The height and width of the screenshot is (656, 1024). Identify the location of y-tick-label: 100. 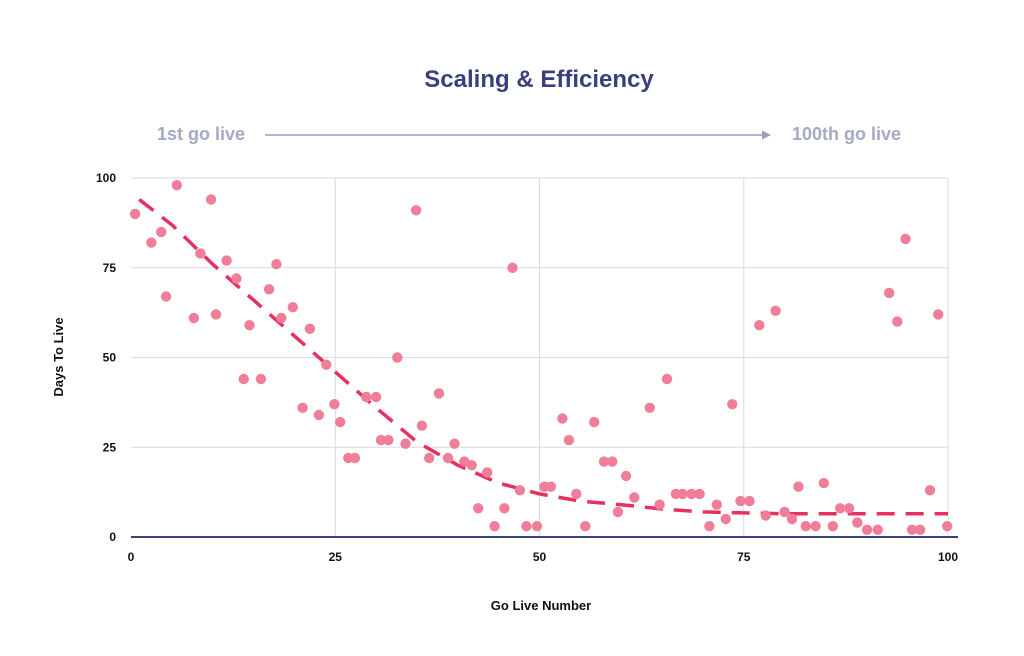
(106, 178).